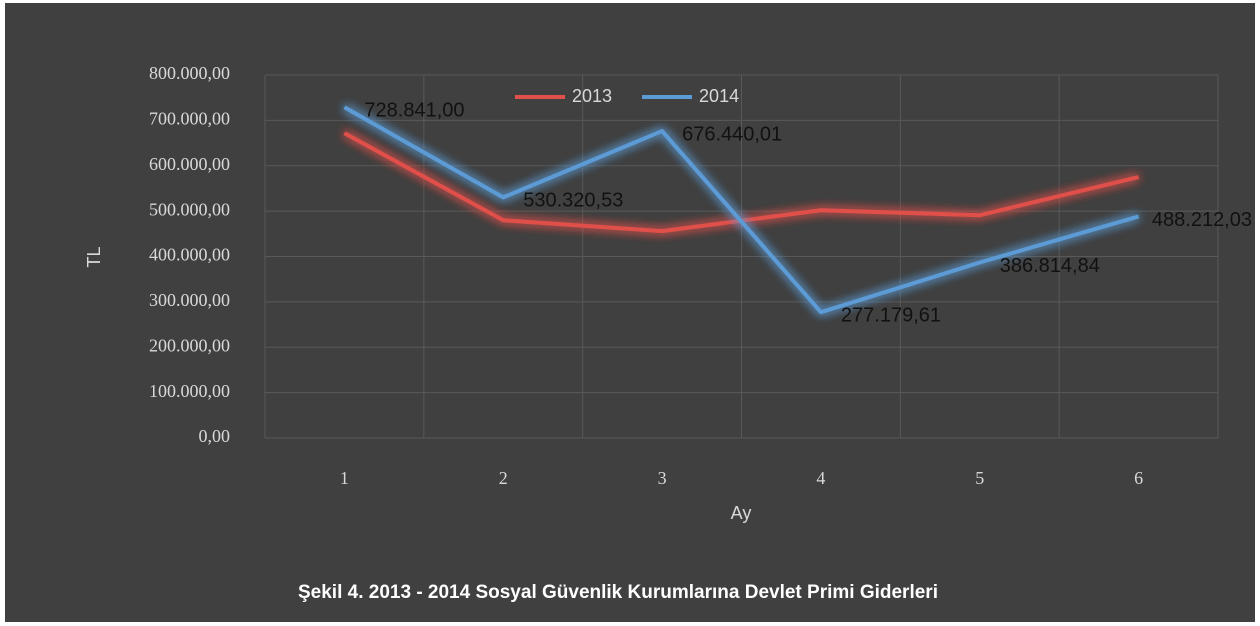  Describe the element at coordinates (891, 316) in the screenshot. I see `data-label: 277.179,61` at that location.